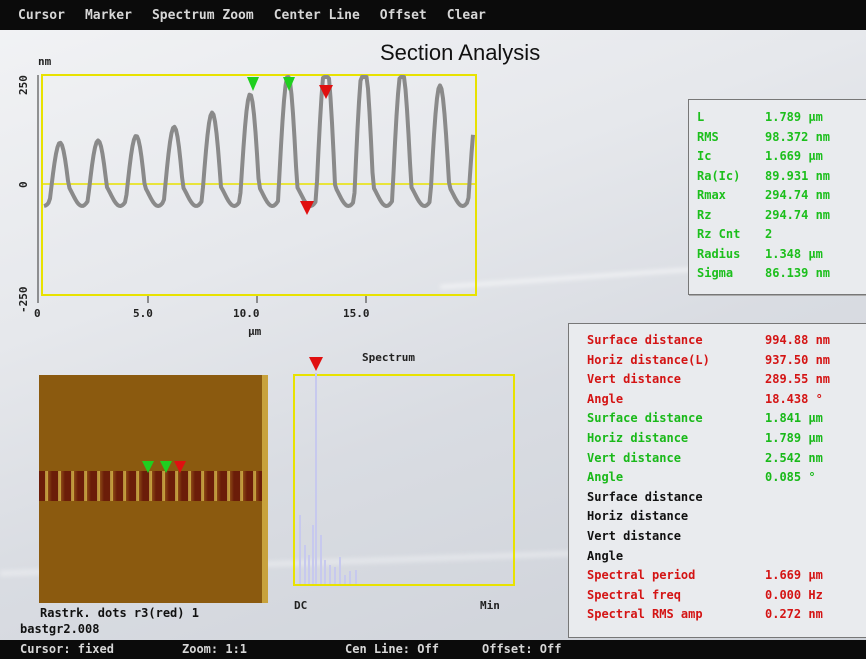 This screenshot has height=659, width=866. Describe the element at coordinates (143, 313) in the screenshot. I see `x-tick-5: 5.0` at that location.